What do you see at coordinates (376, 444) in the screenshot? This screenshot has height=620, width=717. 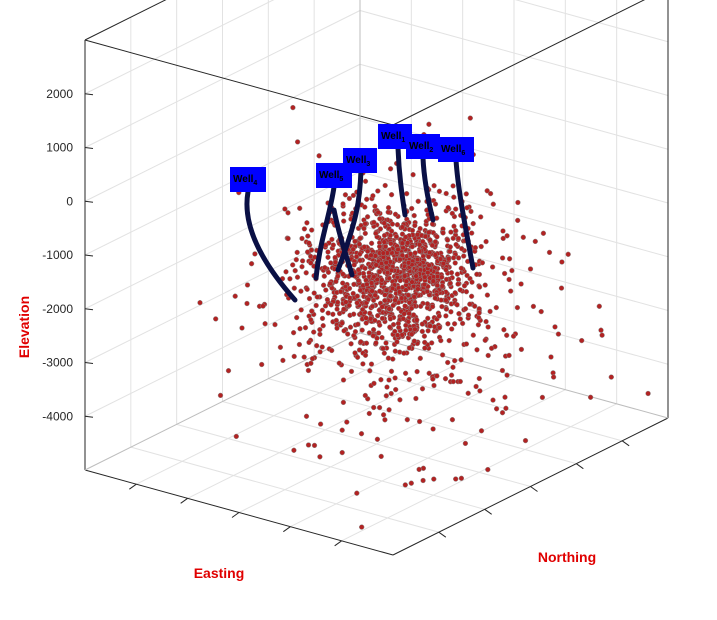 I see `grid-line` at bounding box center [376, 444].